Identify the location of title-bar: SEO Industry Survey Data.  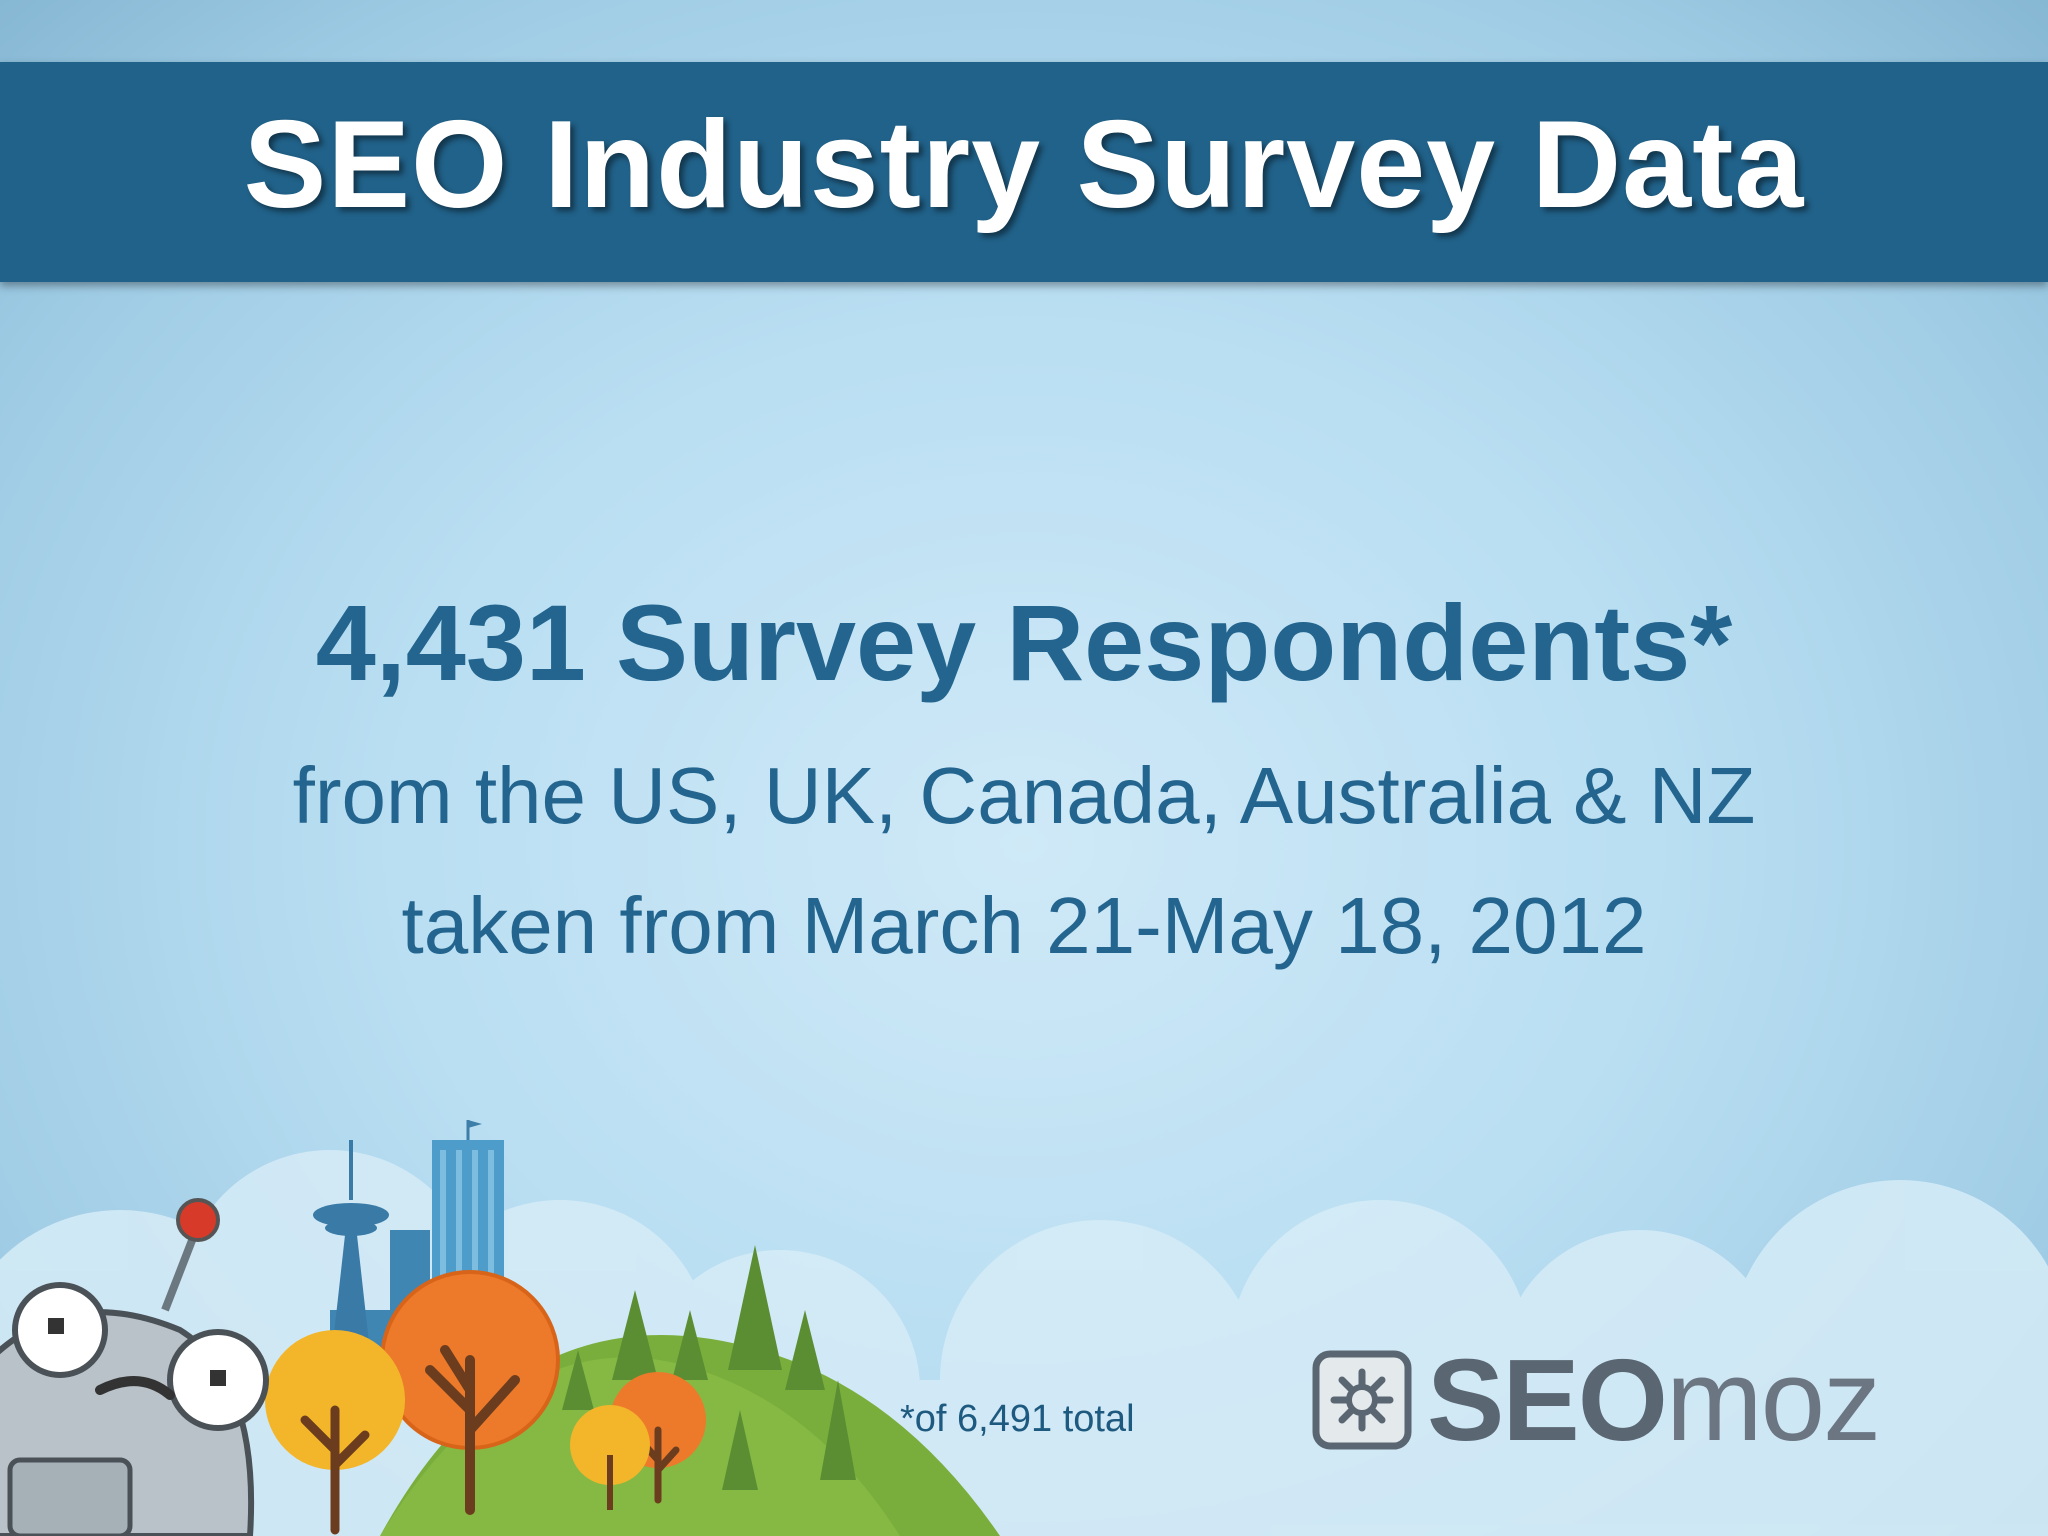
(1024, 172).